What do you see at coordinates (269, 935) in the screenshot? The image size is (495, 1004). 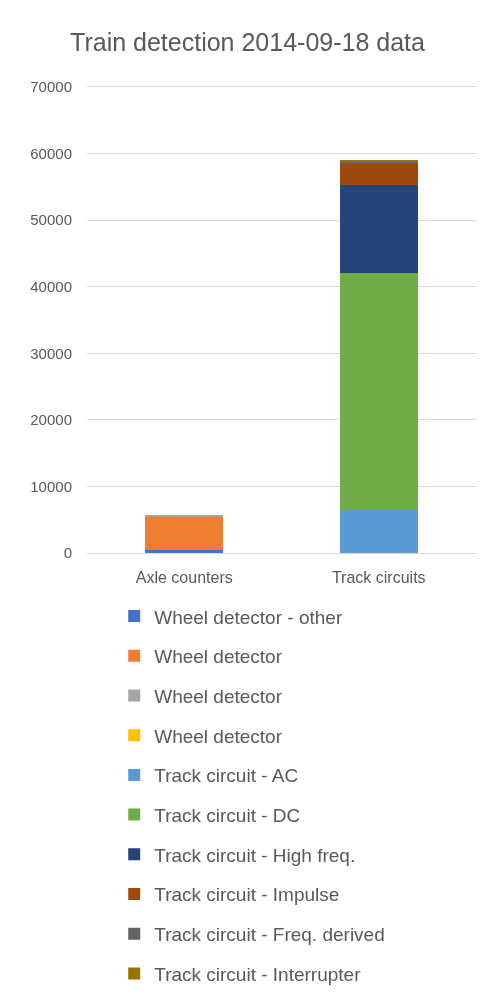 I see `legend-label: Track circuit - Freq. derived` at bounding box center [269, 935].